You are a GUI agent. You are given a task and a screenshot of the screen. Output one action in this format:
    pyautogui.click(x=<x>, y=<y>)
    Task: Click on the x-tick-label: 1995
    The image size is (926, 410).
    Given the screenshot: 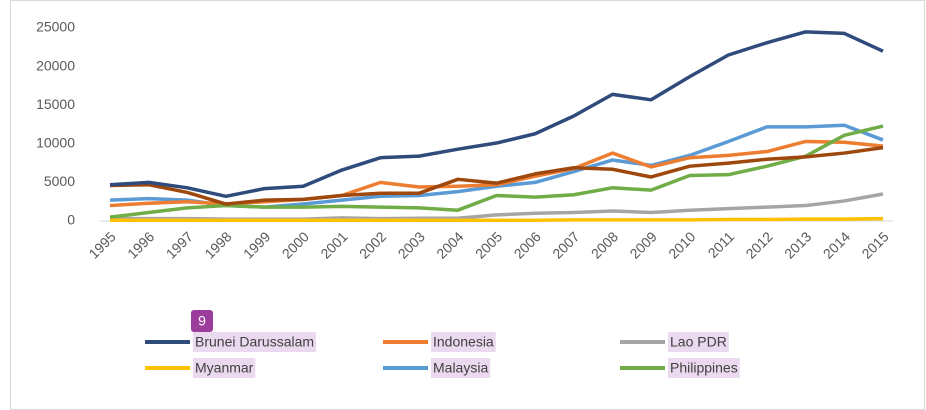 What is the action you would take?
    pyautogui.click(x=101, y=244)
    